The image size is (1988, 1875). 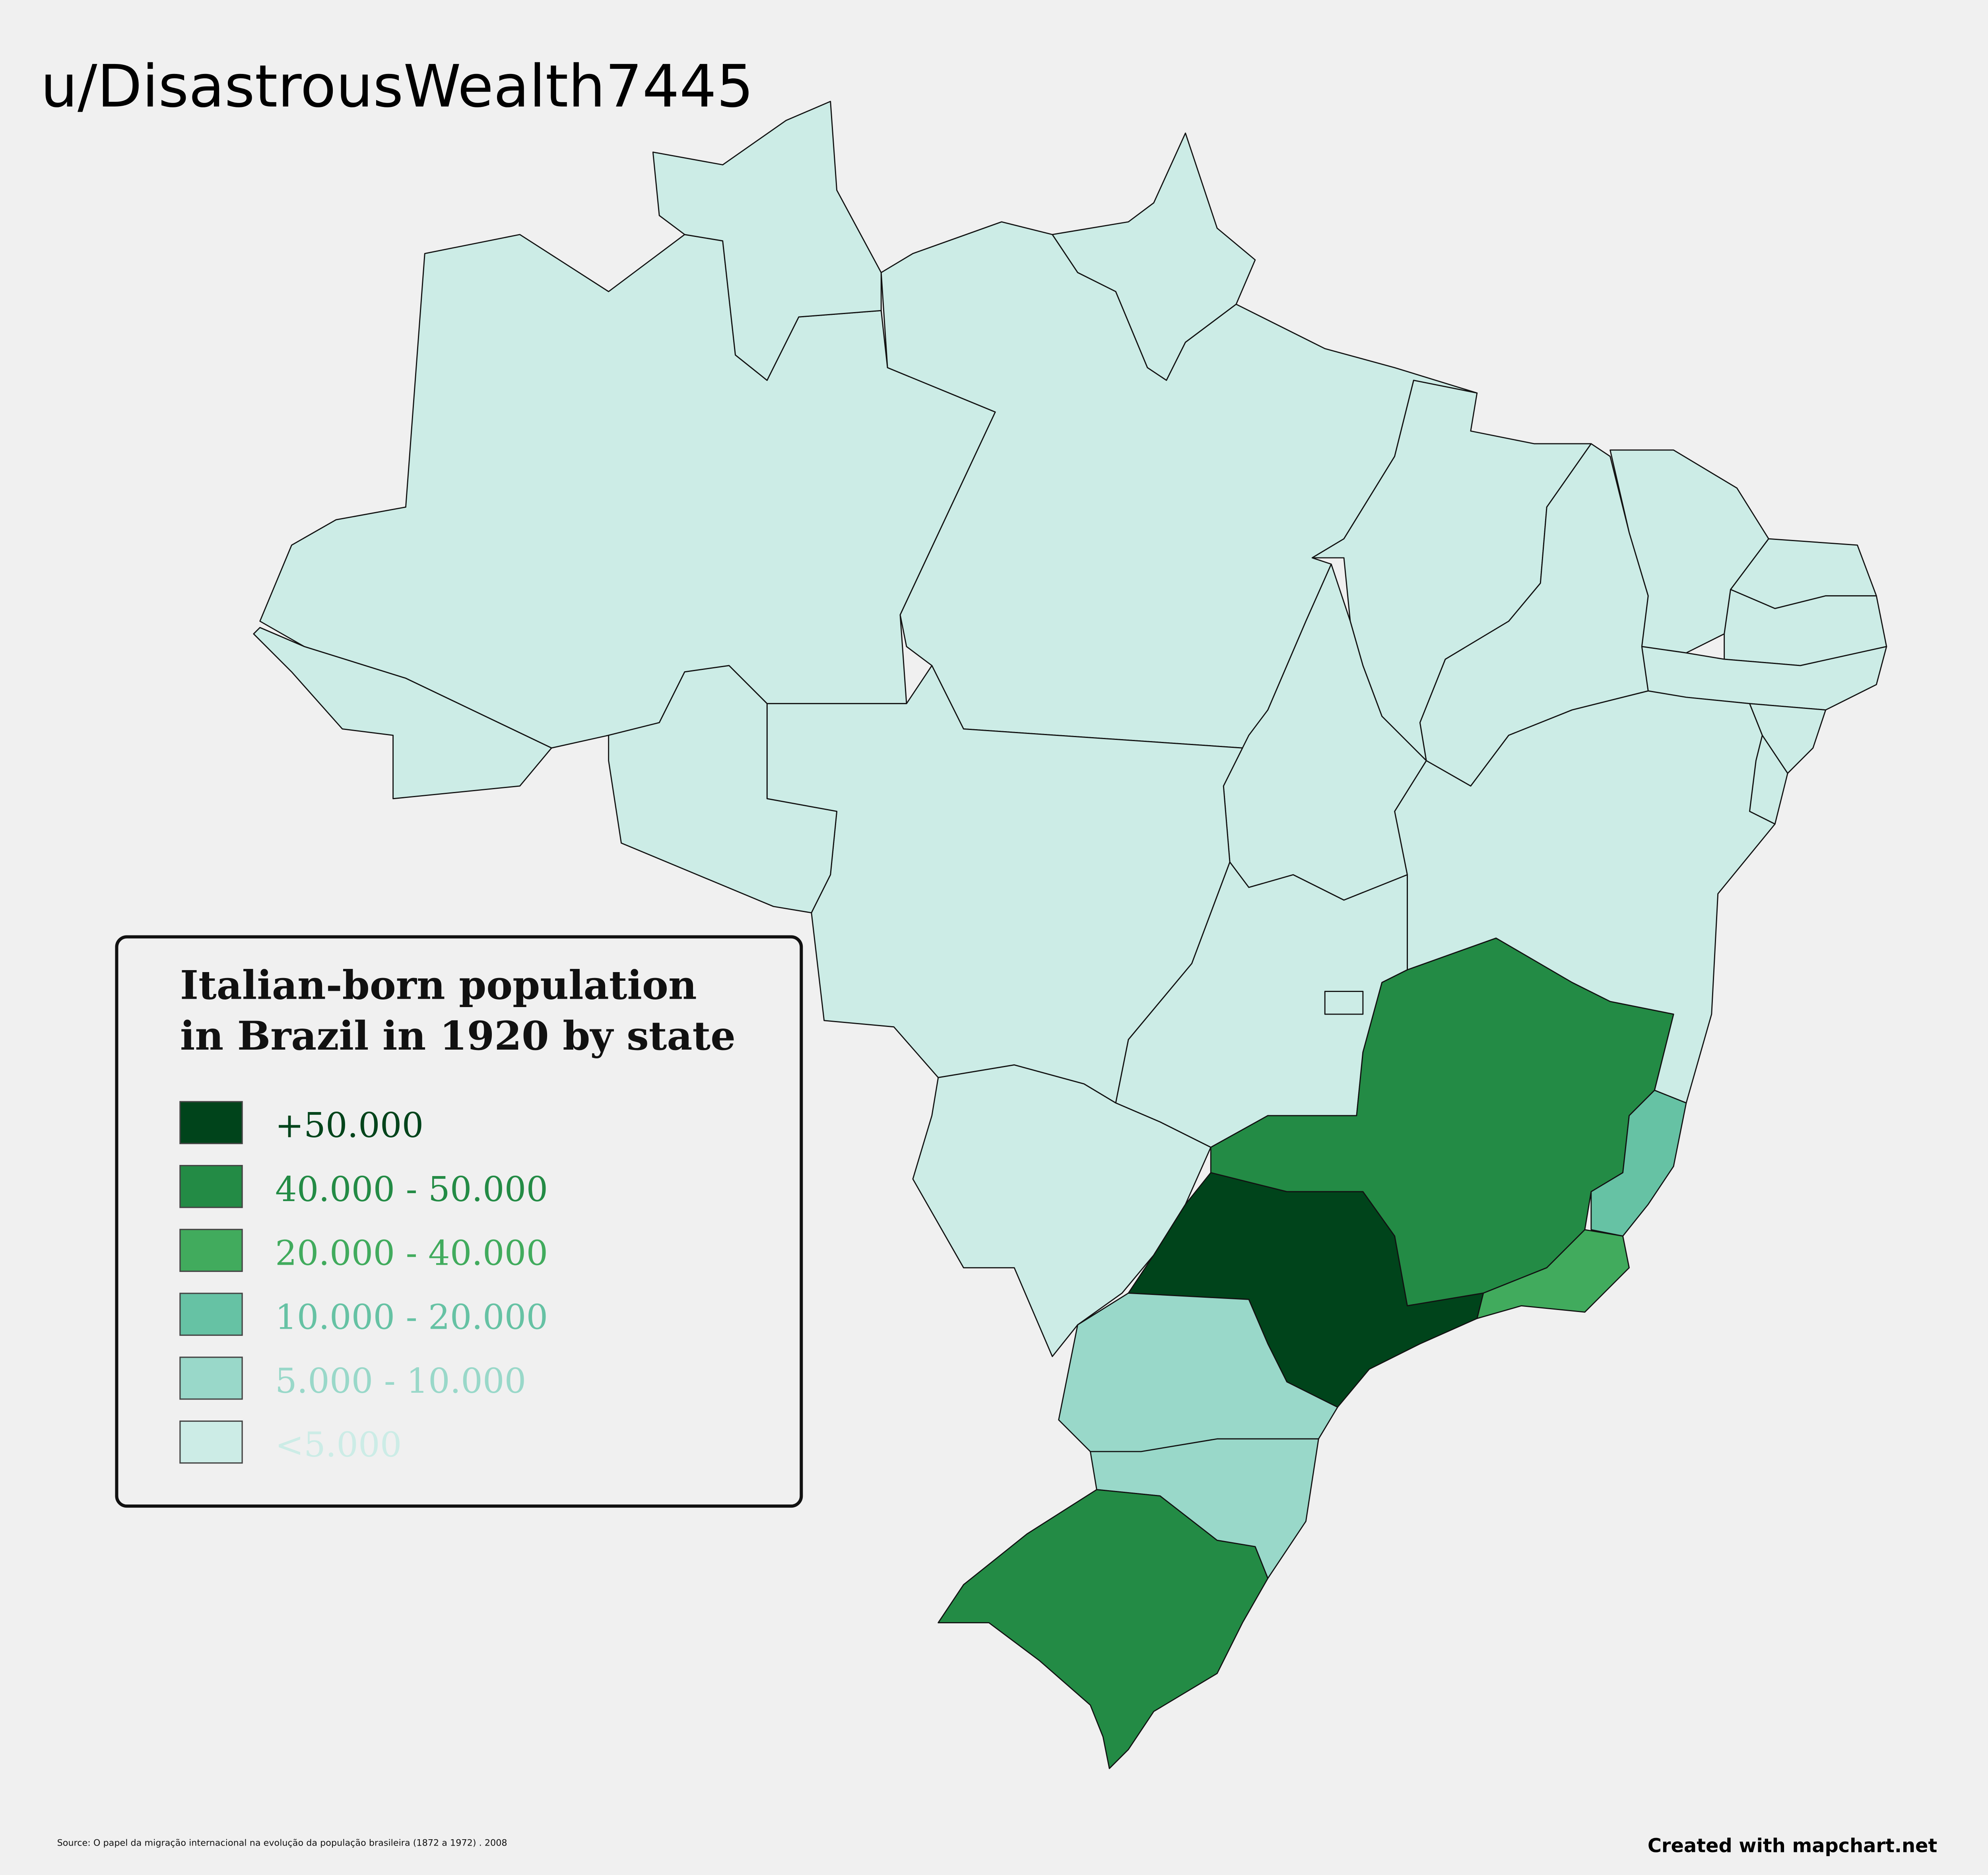 What do you see at coordinates (397, 86) in the screenshot?
I see `map-author: u/DisastrousWealth7445` at bounding box center [397, 86].